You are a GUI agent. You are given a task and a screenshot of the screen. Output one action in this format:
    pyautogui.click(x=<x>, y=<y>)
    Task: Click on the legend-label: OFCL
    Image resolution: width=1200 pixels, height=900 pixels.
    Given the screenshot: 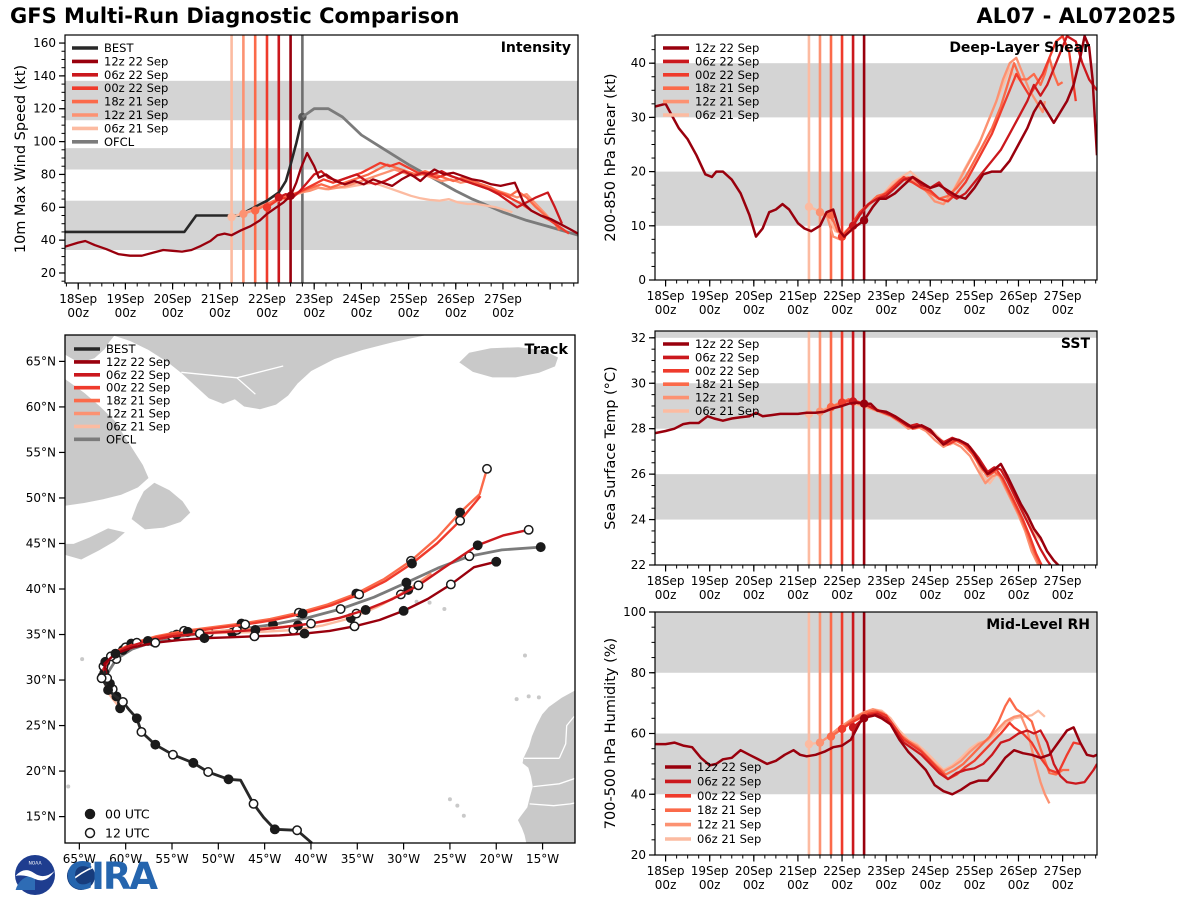 What is the action you would take?
    pyautogui.click(x=119, y=142)
    